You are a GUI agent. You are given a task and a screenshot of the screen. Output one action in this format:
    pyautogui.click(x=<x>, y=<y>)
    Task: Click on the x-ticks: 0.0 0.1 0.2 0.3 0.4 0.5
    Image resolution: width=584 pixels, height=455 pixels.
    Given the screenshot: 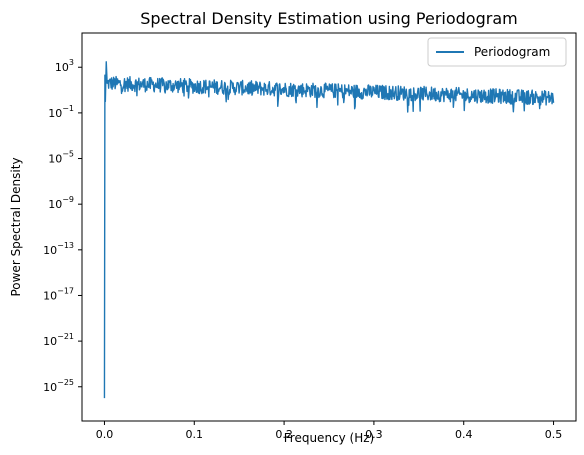 What is the action you would take?
    pyautogui.click(x=329, y=431)
    